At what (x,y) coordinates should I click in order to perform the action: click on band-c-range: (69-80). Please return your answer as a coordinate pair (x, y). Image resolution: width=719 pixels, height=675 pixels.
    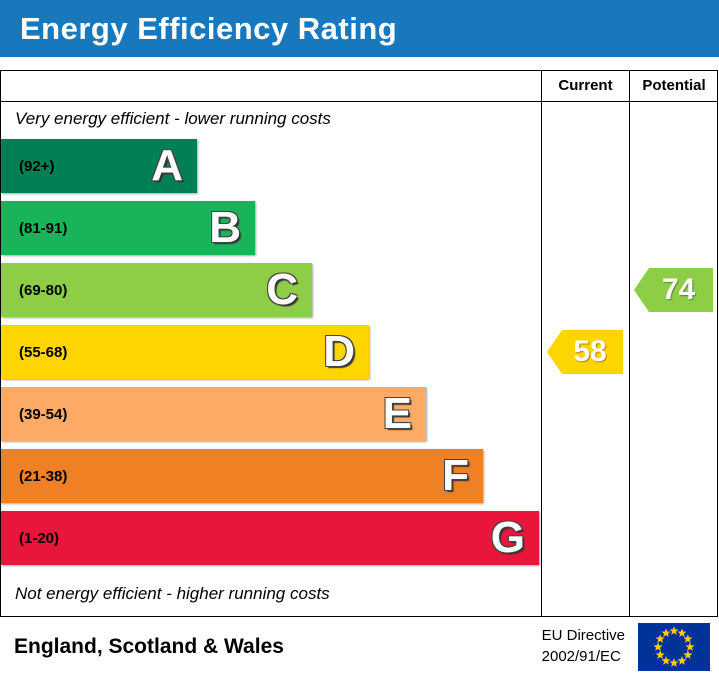
    Looking at the image, I should click on (43, 290).